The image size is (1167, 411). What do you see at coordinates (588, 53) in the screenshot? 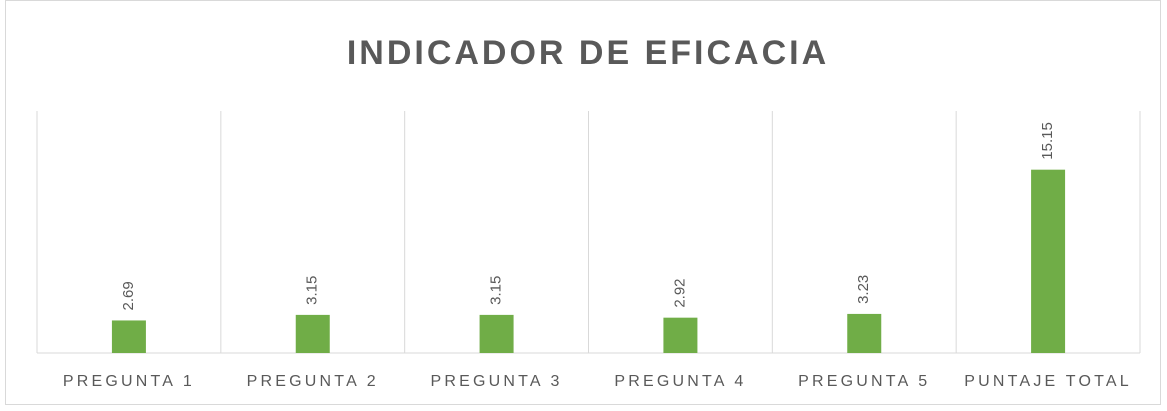
I see `chart-title: INDICADOR DE EFICACIA` at bounding box center [588, 53].